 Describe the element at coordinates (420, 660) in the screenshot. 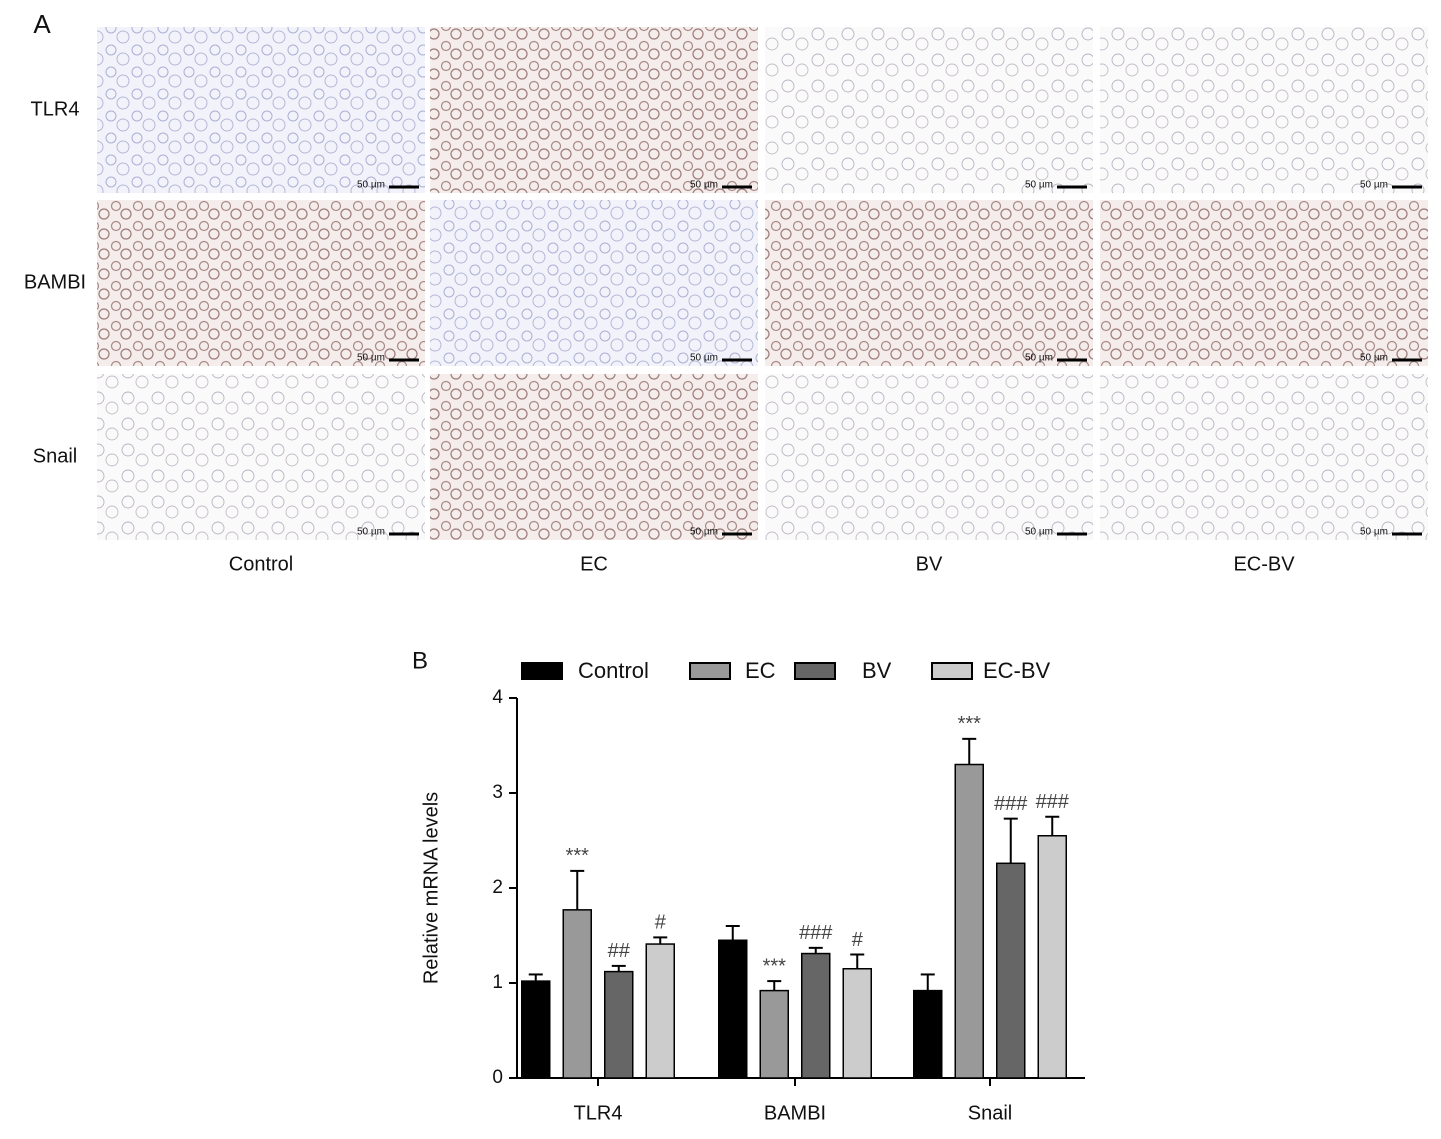

I see `panel-label: B` at that location.